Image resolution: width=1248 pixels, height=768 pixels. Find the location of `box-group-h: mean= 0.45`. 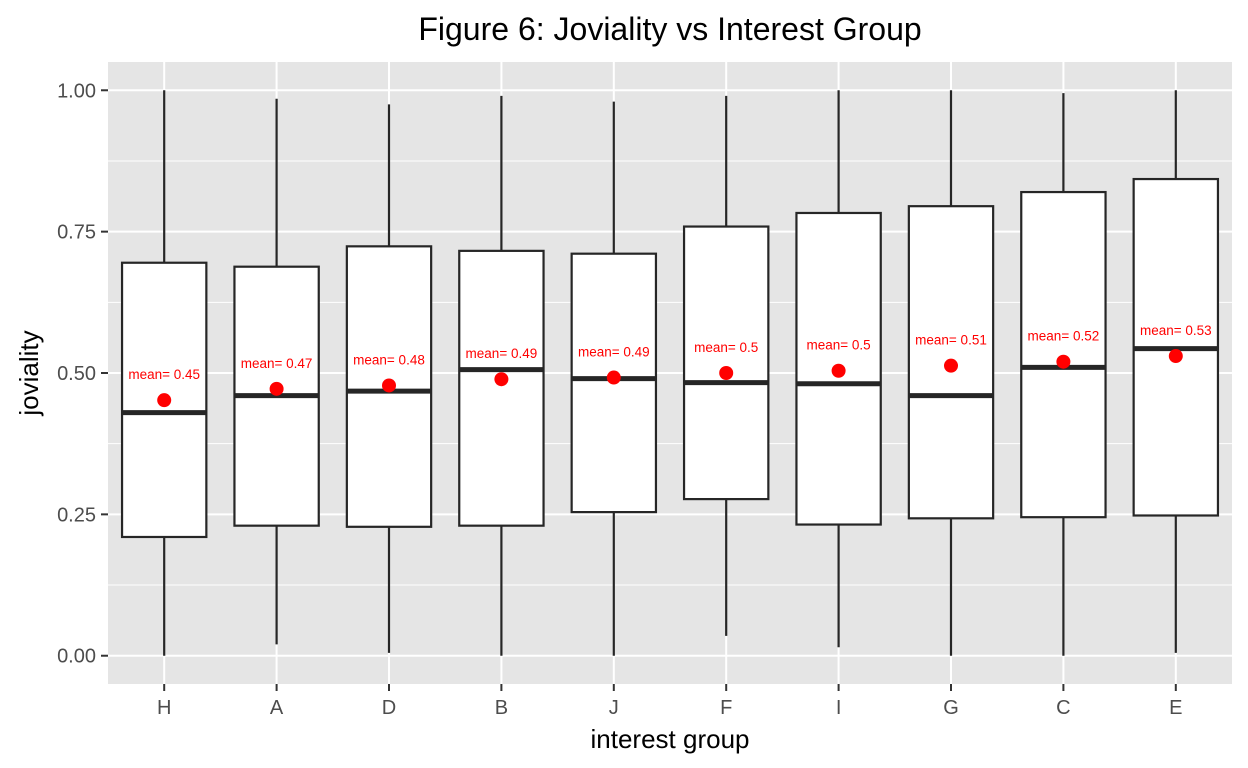

box-group-h: mean= 0.45 is located at coordinates (164, 373).